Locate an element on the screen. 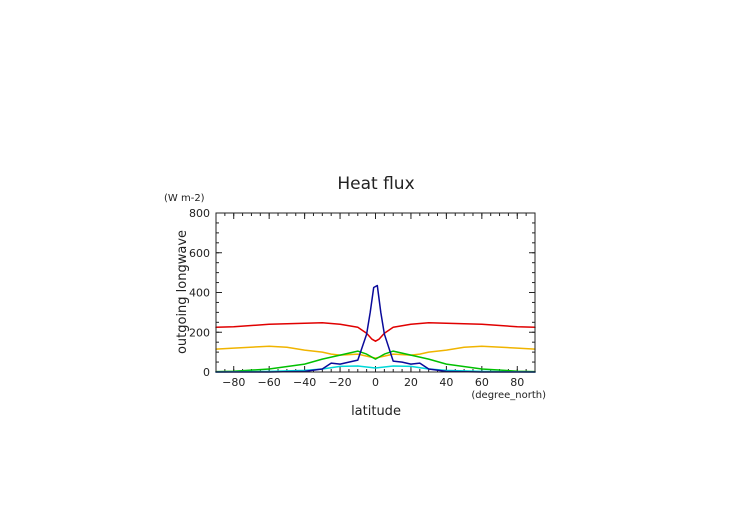  chart-title: Heat flux is located at coordinates (375, 184).